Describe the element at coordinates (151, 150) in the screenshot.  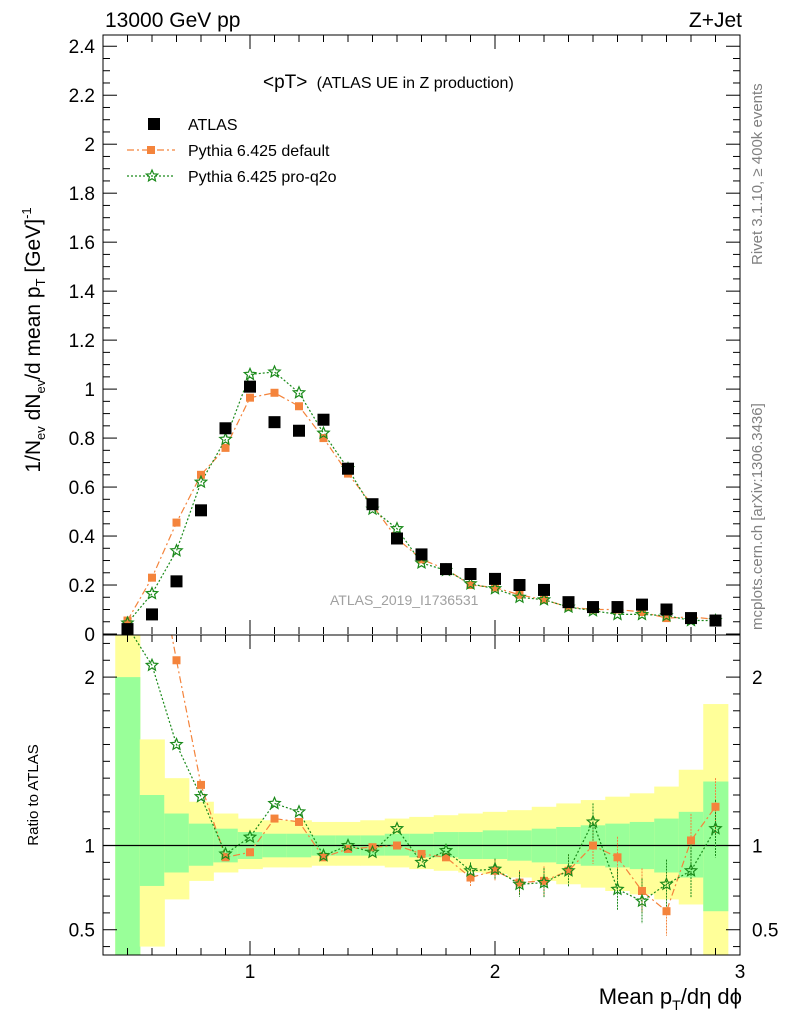
I see `legend-default-marker` at that location.